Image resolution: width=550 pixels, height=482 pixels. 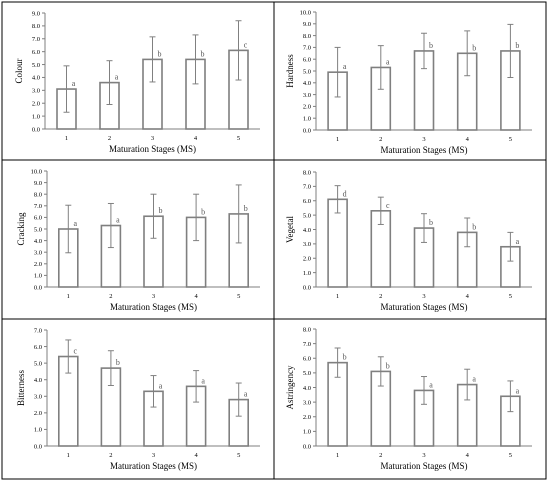 What do you see at coordinates (21, 388) in the screenshot?
I see `y-axis-title: Bitterness` at bounding box center [21, 388].